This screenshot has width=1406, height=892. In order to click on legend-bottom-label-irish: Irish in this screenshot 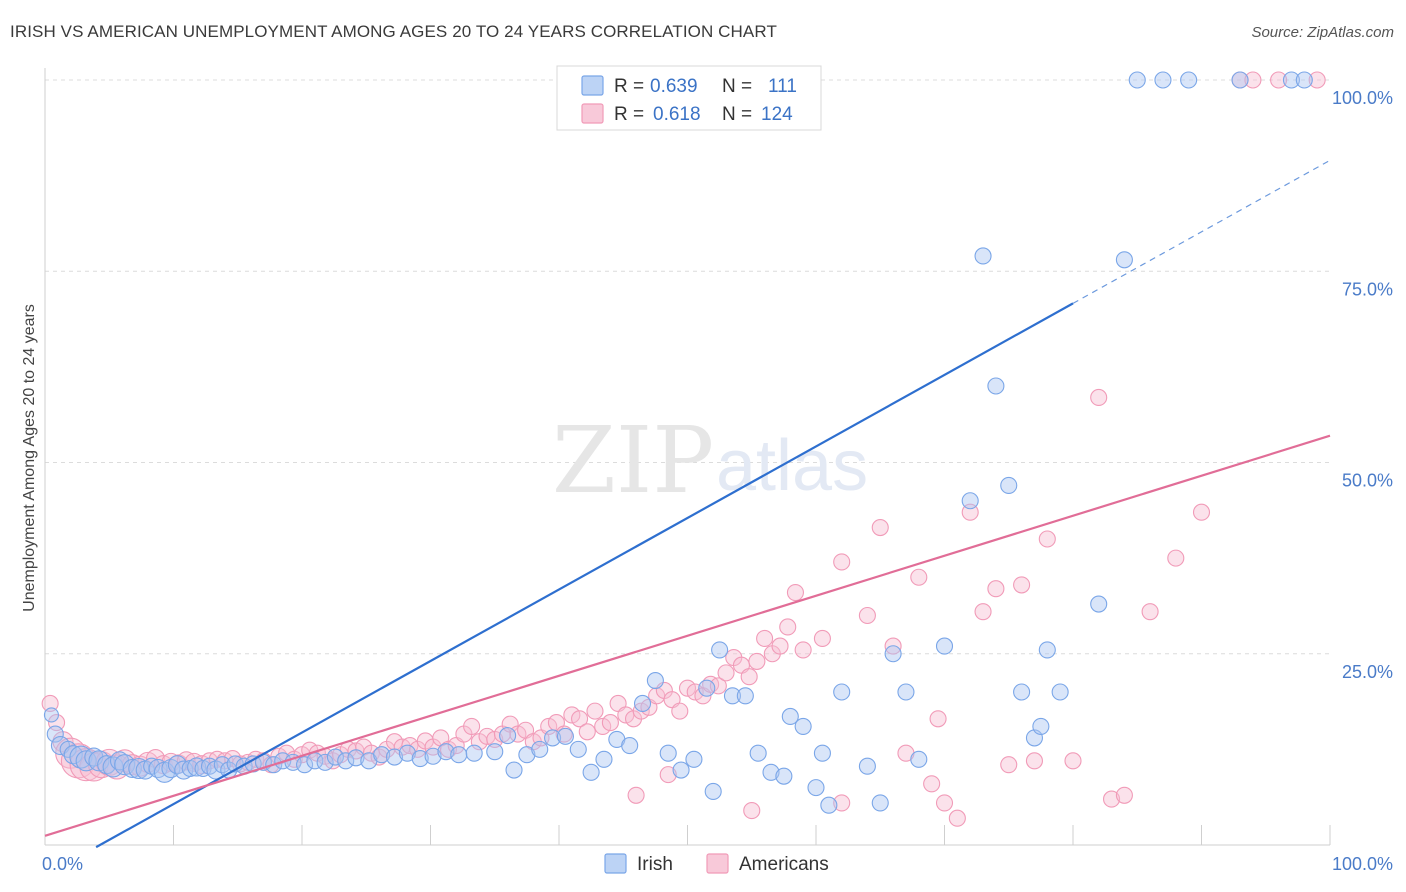, I will do `click(655, 864)`.